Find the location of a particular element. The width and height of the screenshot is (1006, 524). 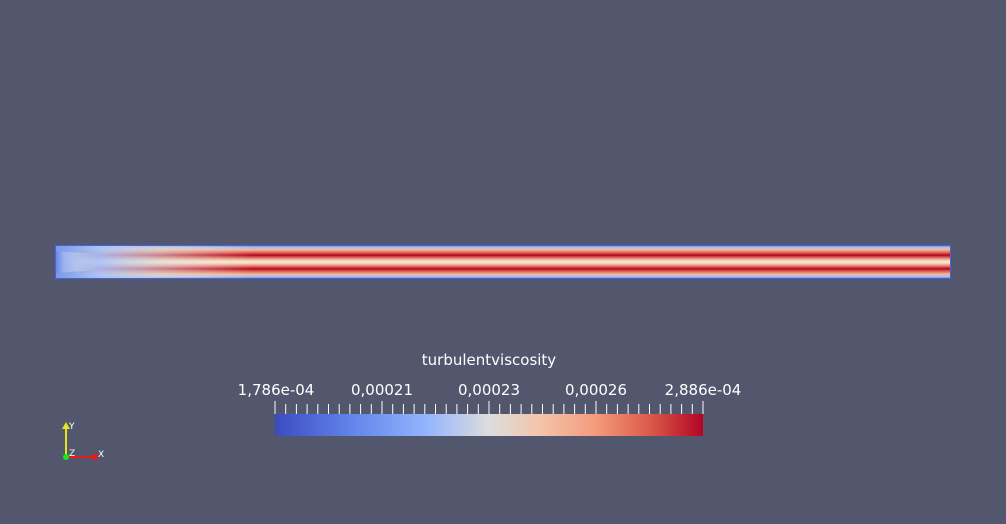

colorbar-tick-label: 0,00021 is located at coordinates (382, 390).